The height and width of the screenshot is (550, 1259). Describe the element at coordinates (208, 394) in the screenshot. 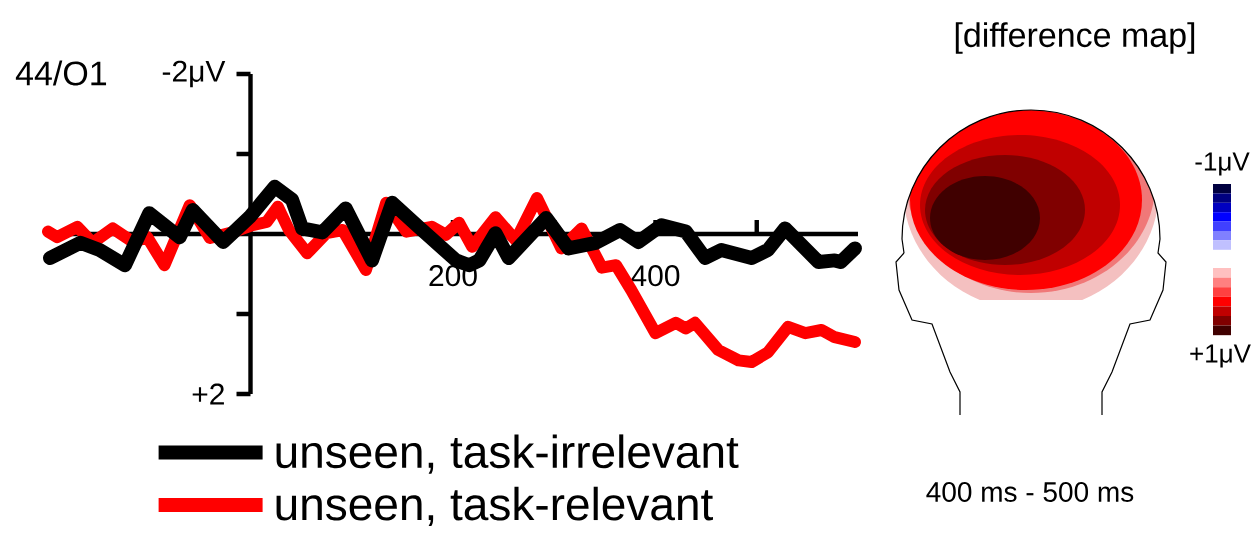

I see `y-tick-label: +2` at that location.